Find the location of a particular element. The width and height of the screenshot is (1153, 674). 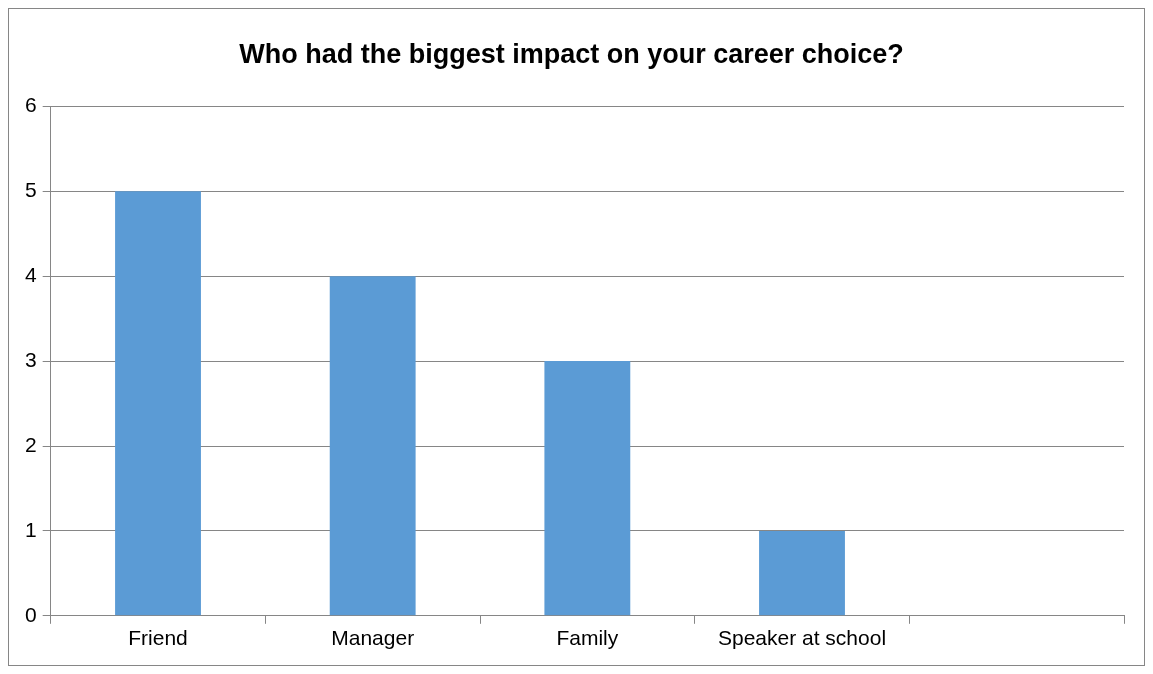

y-tick-label: 5 is located at coordinates (30, 190).